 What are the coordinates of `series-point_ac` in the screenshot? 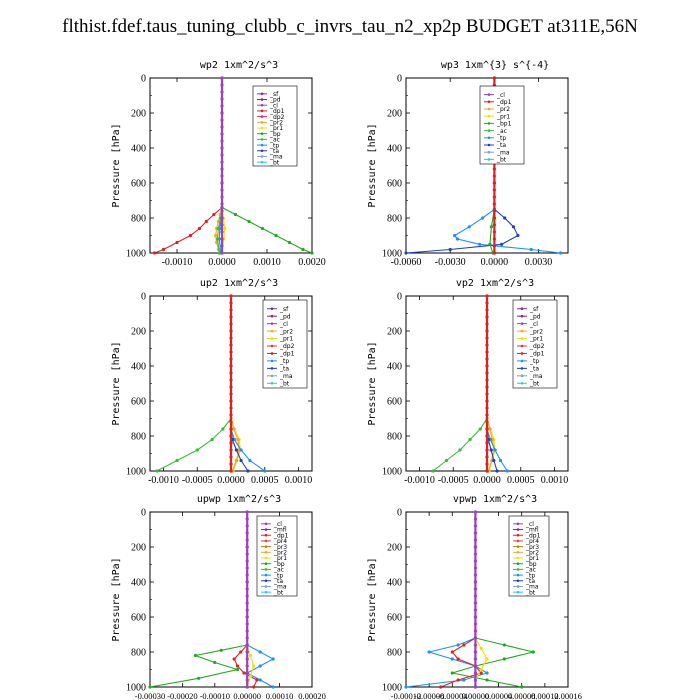 It's located at (217, 239).